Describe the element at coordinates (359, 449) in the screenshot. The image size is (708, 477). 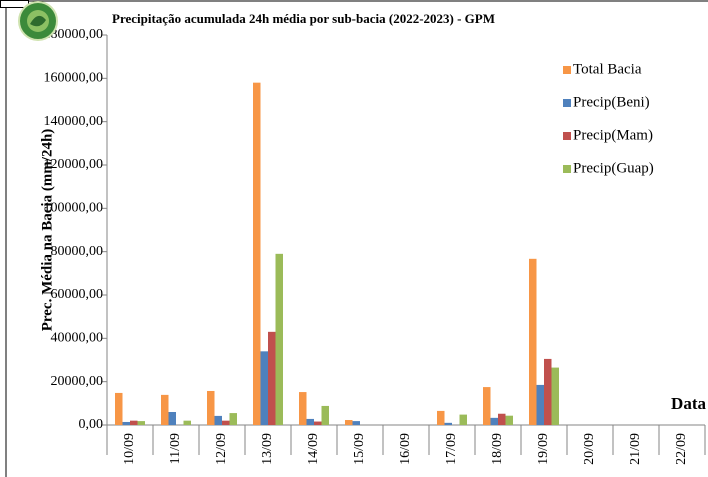
I see `x-tick-label: 15/09` at that location.